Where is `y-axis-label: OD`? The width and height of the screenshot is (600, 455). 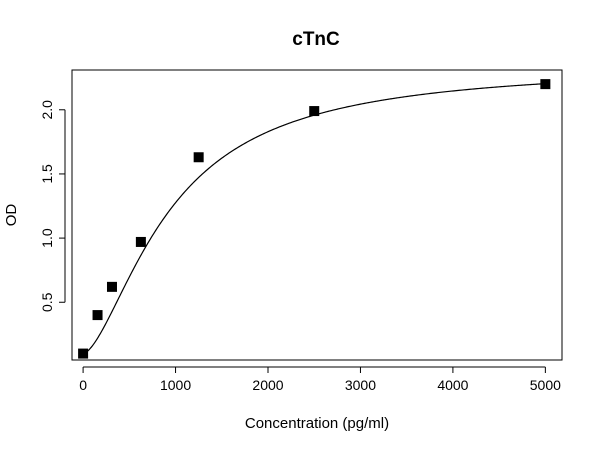 y-axis-label: OD is located at coordinates (11, 215).